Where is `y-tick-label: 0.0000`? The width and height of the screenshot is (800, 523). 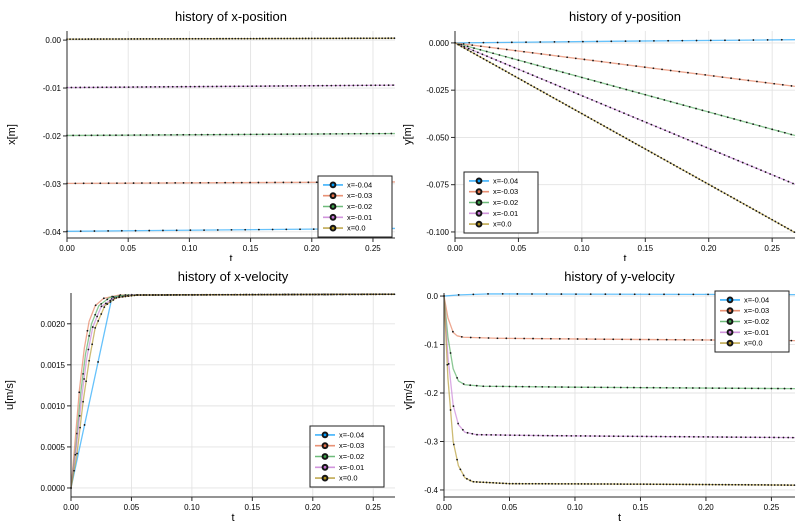
y-tick-label: 0.0000 is located at coordinates (53, 488).